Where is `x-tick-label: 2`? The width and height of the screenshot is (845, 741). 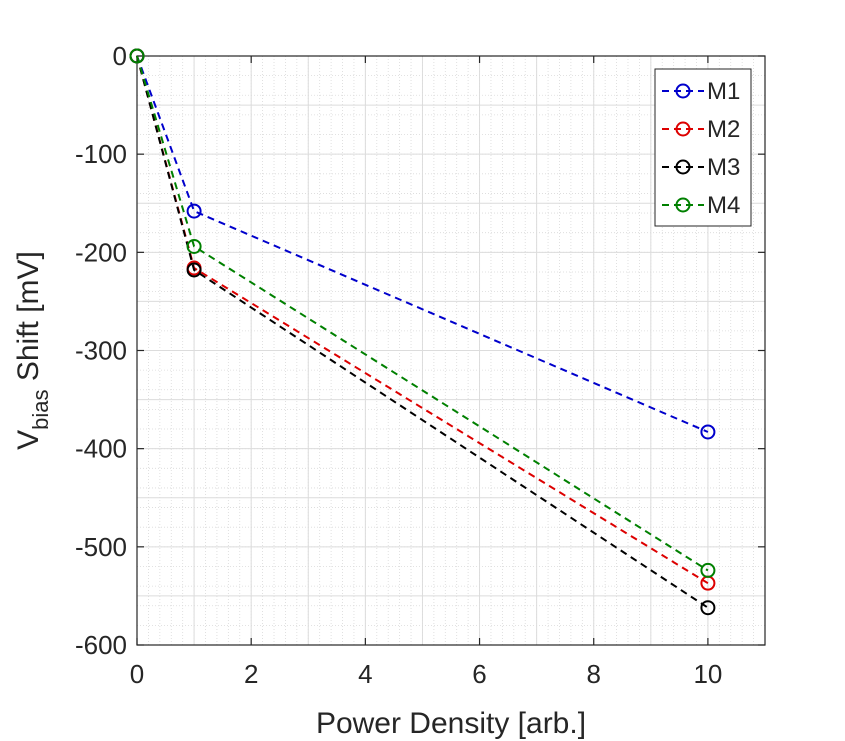 x-tick-label: 2 is located at coordinates (251, 674).